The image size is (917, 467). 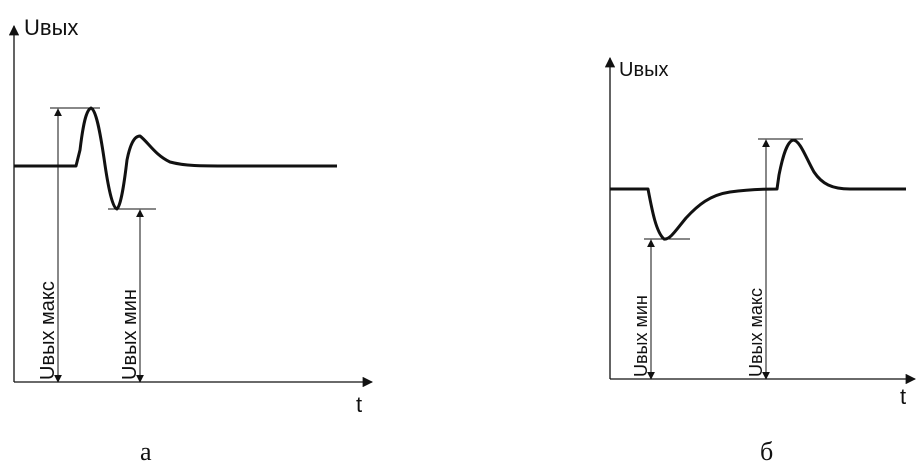 I want to click on diagram-b-min-label: Uвых мин, so click(x=641, y=336).